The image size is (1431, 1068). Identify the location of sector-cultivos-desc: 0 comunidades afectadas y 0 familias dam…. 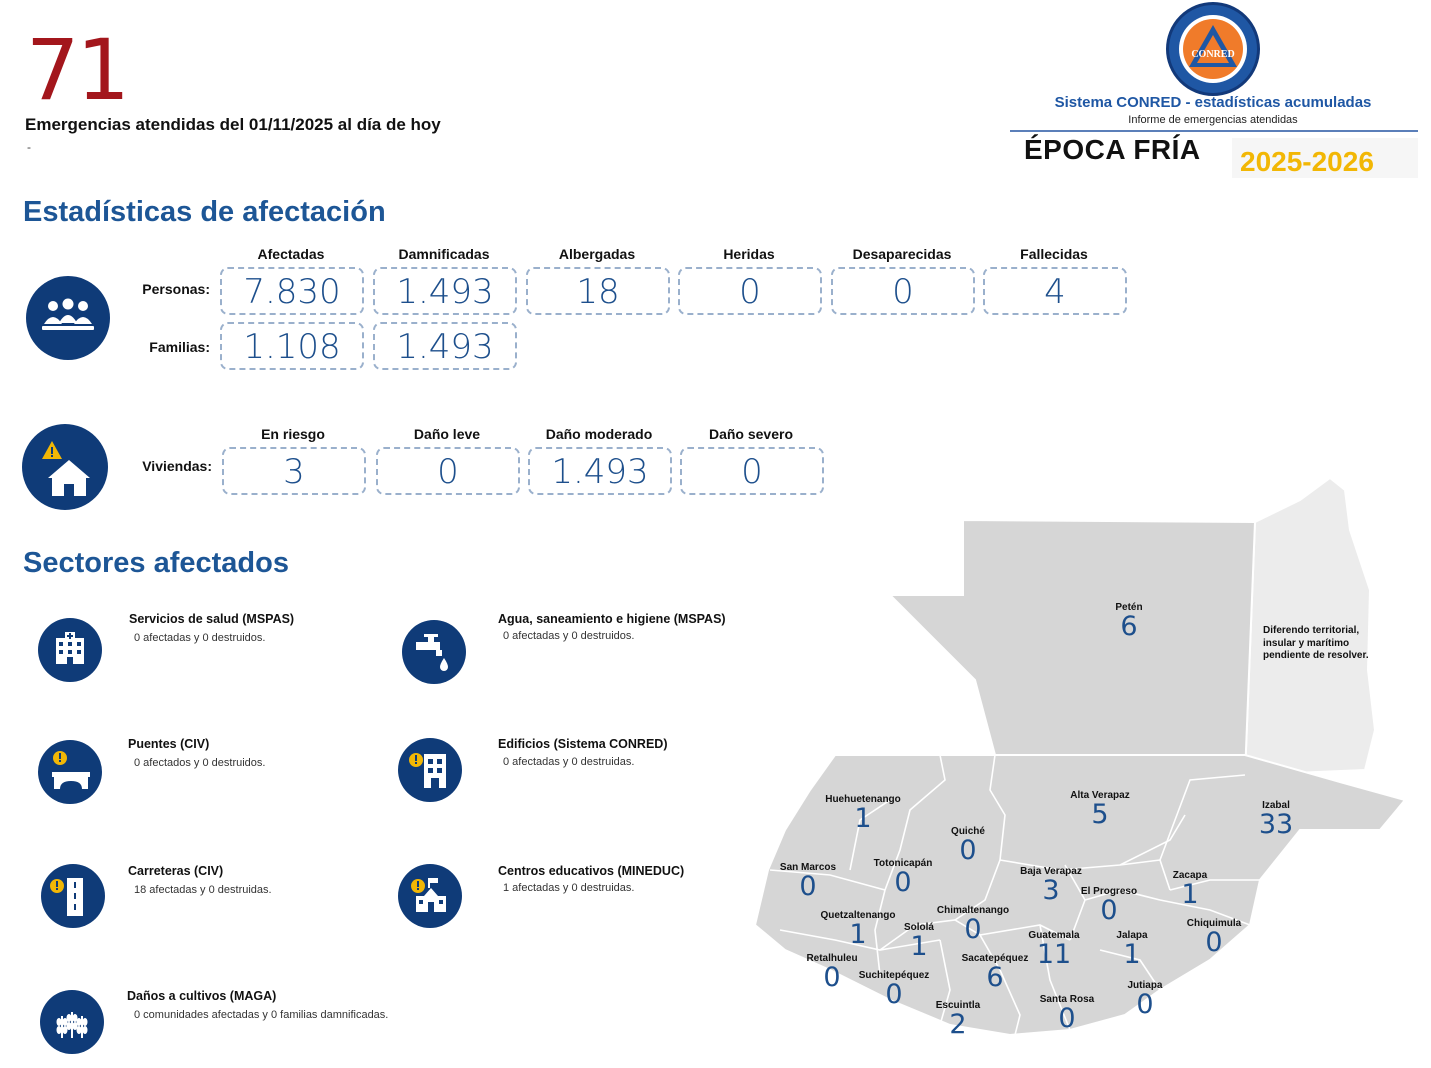
(261, 1015).